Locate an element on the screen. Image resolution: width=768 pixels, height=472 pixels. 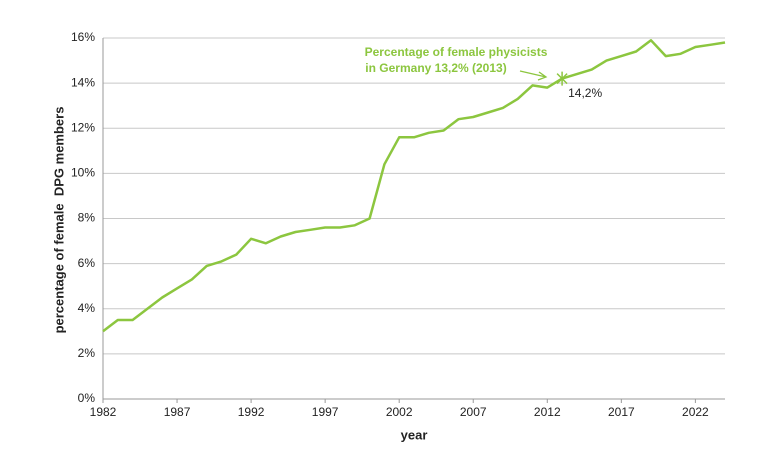
annotation-line: in Germany 13,2% (2013) is located at coordinates (435, 68).